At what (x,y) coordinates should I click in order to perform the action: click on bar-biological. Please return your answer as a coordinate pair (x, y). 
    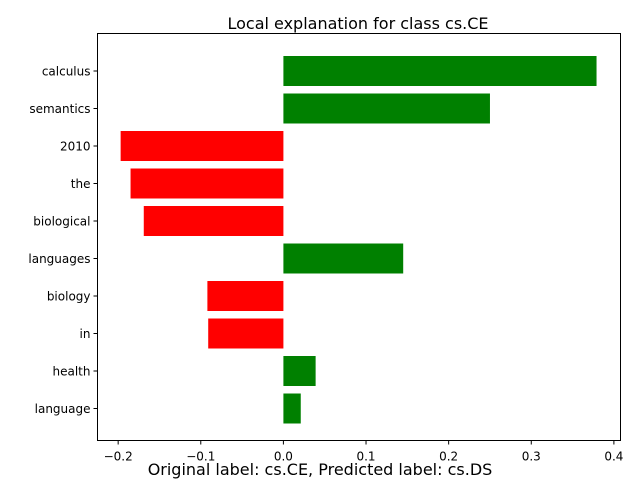
    Looking at the image, I should click on (213, 221).